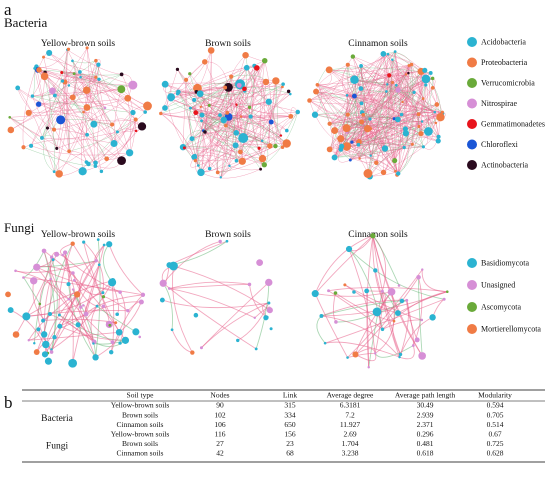 Image resolution: width=550 pixels, height=488 pixels. I want to click on legend-swatch, so click(472, 329).